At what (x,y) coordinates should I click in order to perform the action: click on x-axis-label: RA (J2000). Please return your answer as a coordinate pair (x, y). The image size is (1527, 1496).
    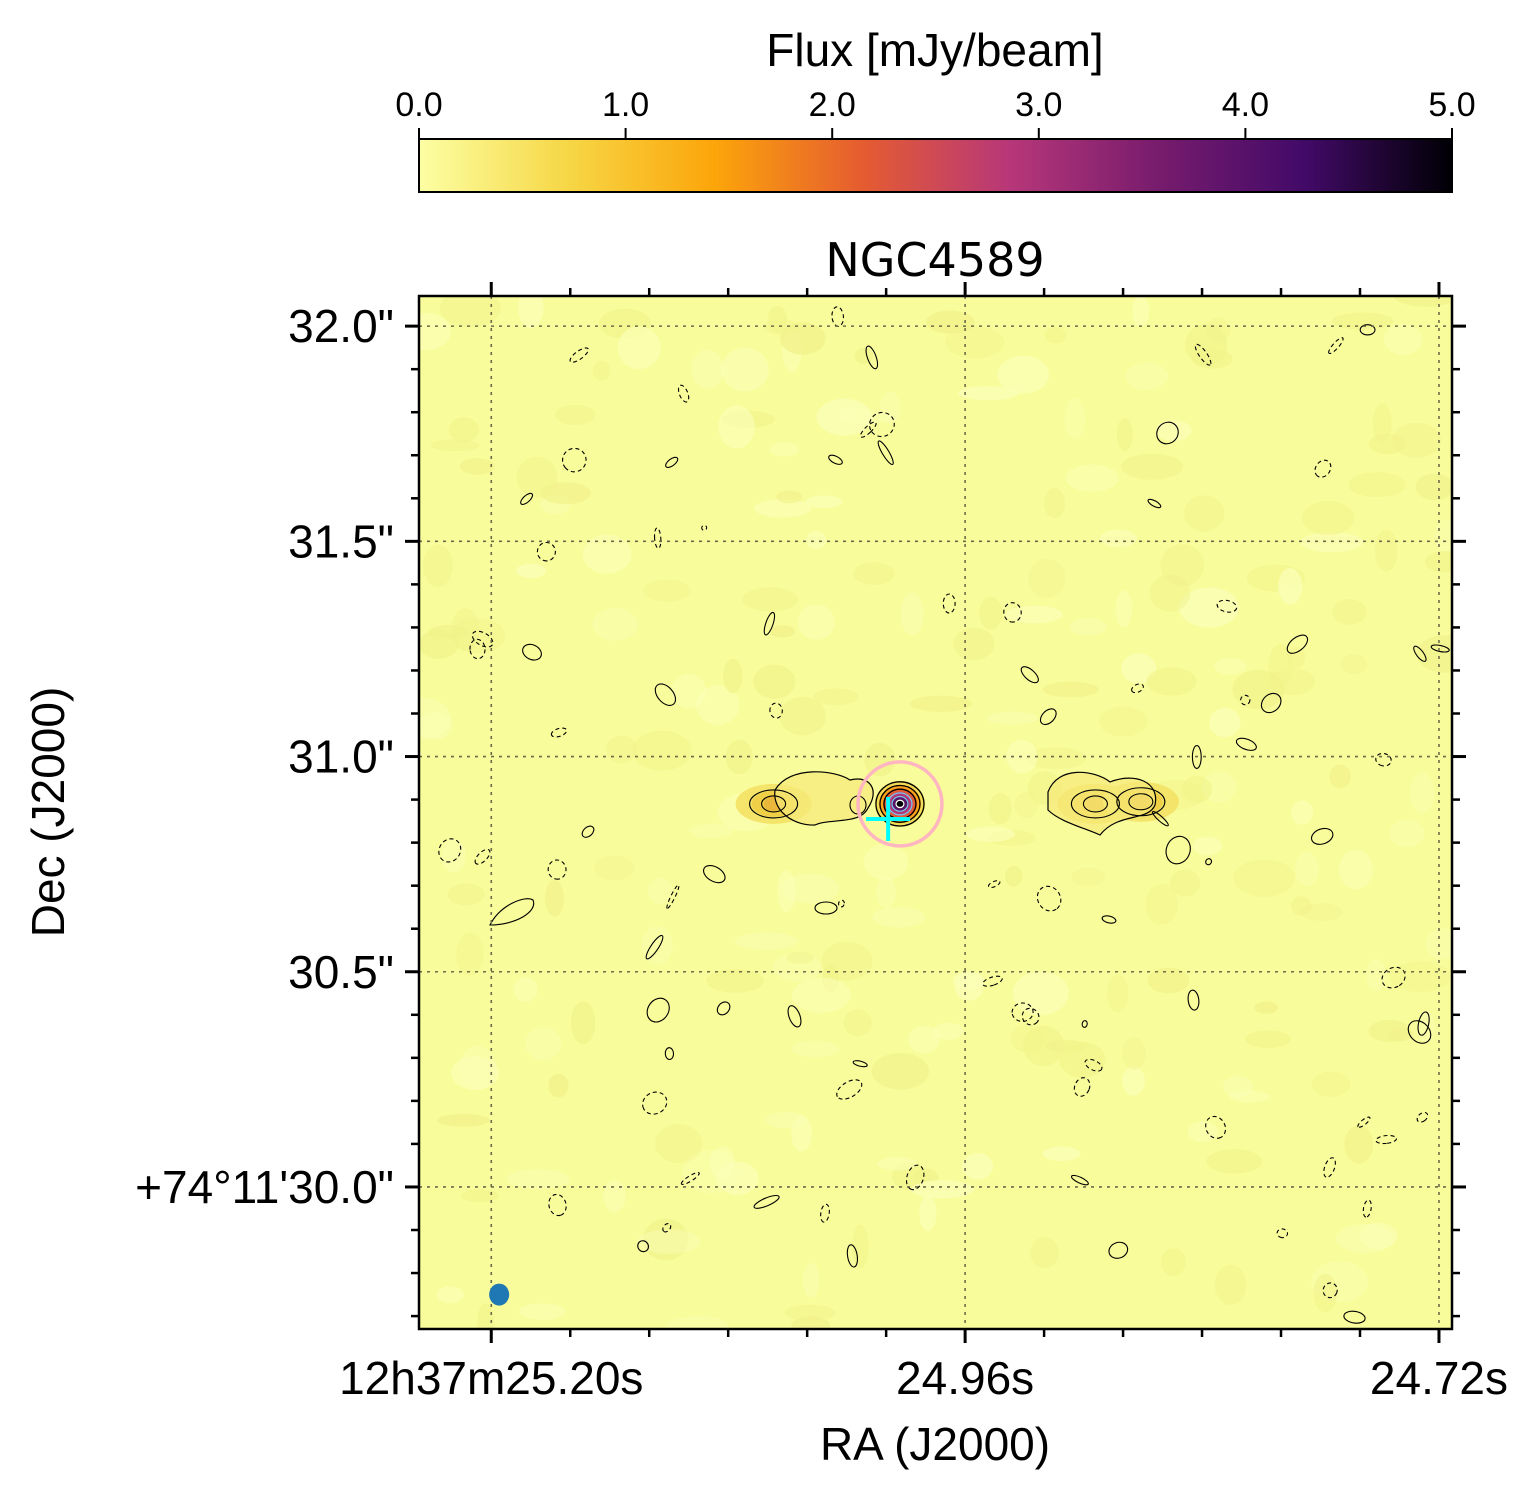
    Looking at the image, I should click on (935, 1444).